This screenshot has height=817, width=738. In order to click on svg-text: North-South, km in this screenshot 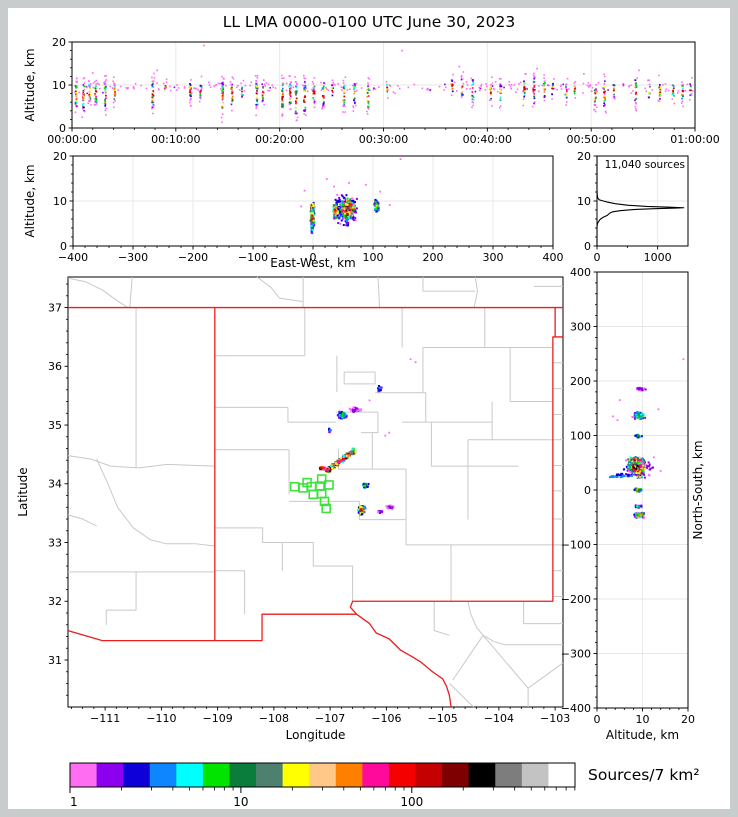, I will do `click(698, 489)`.